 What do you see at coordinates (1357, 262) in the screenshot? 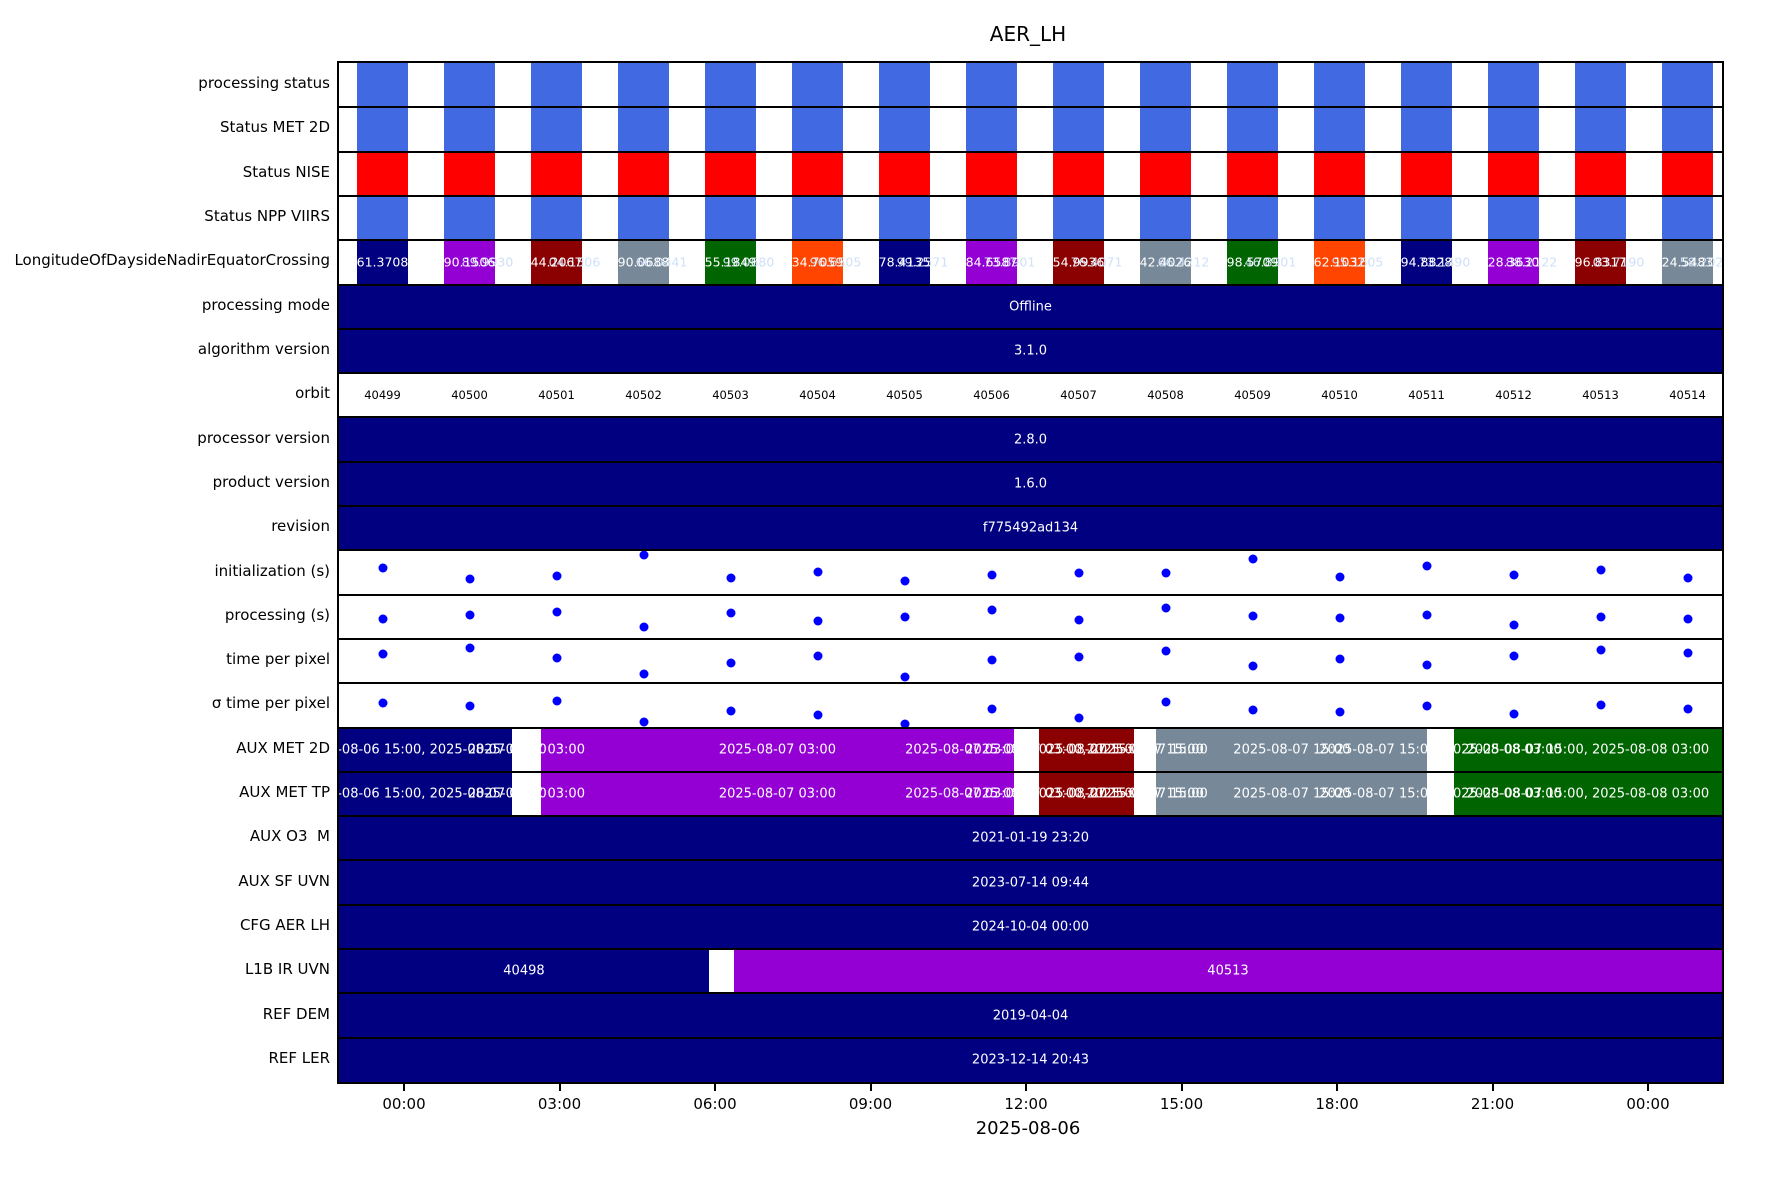
I see `longitude-gap-value: 95.1605` at bounding box center [1357, 262].